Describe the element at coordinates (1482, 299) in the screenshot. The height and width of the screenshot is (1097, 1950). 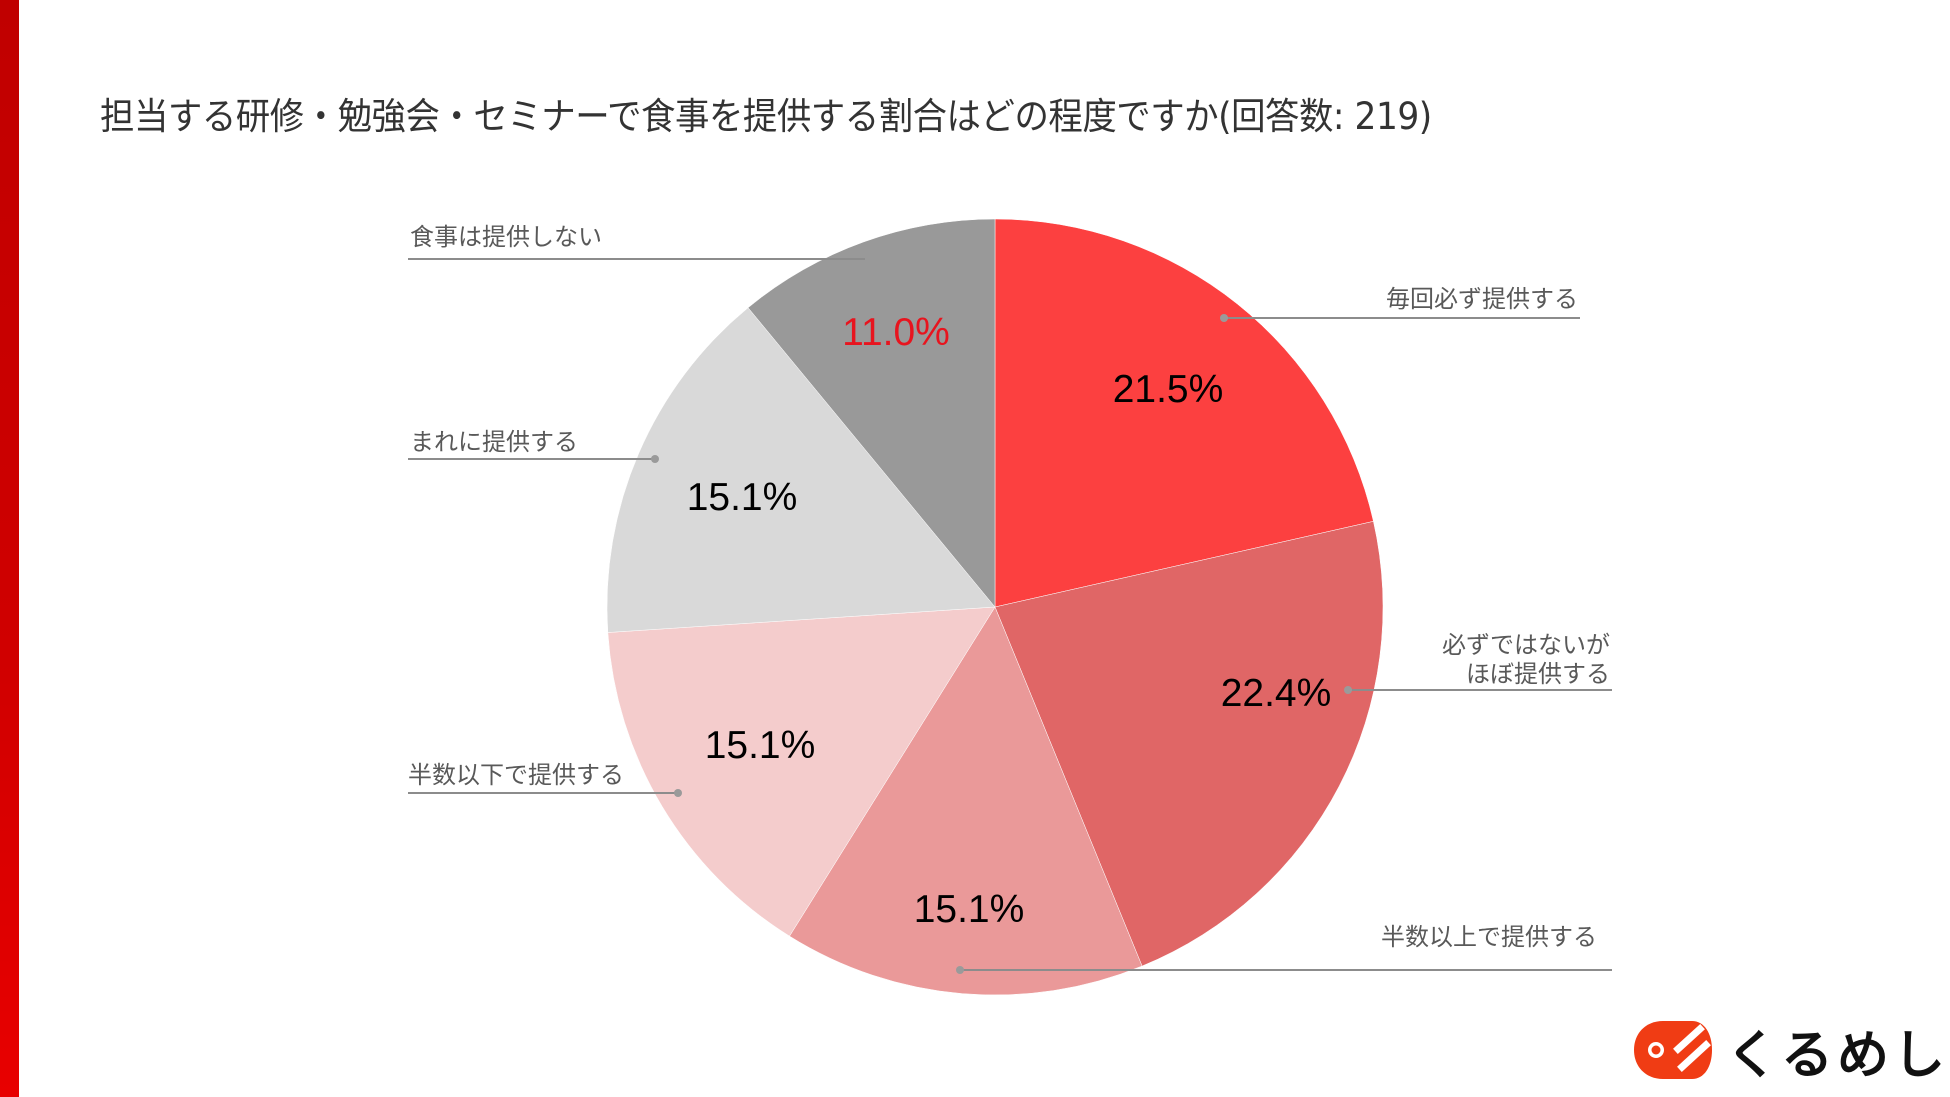
I see `label-every-time: 毎回必ず提供する` at that location.